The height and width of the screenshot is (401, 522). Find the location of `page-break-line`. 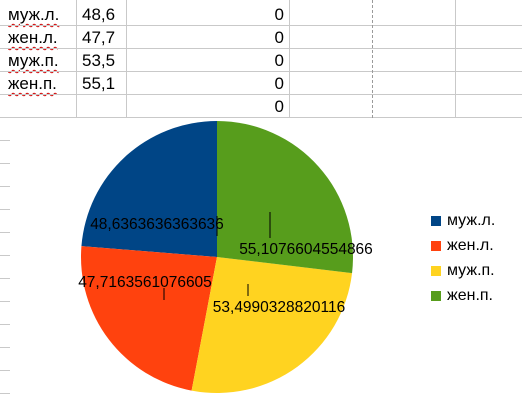

page-break-line is located at coordinates (372, 59).